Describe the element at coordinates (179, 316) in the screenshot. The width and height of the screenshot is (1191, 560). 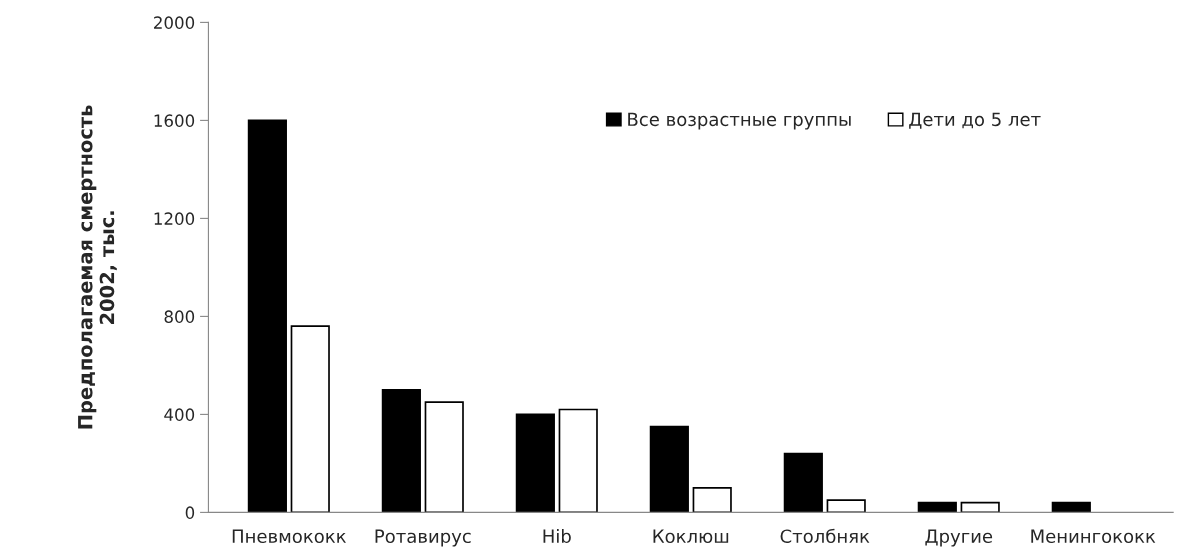
I see `y-tick-label: 800` at that location.